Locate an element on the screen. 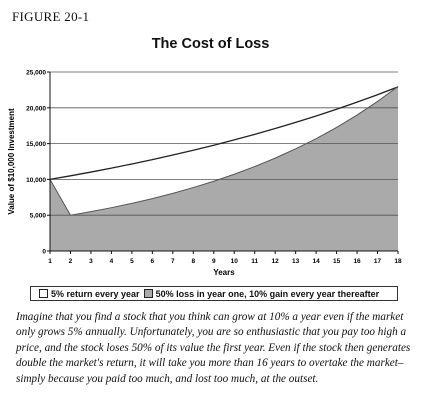  legend-swatch-5pct is located at coordinates (43, 293).